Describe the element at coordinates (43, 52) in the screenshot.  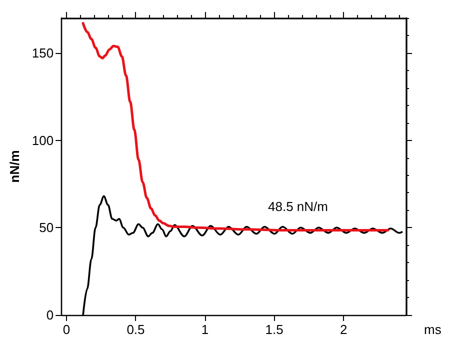
I see `y-tick-label: 150` at that location.